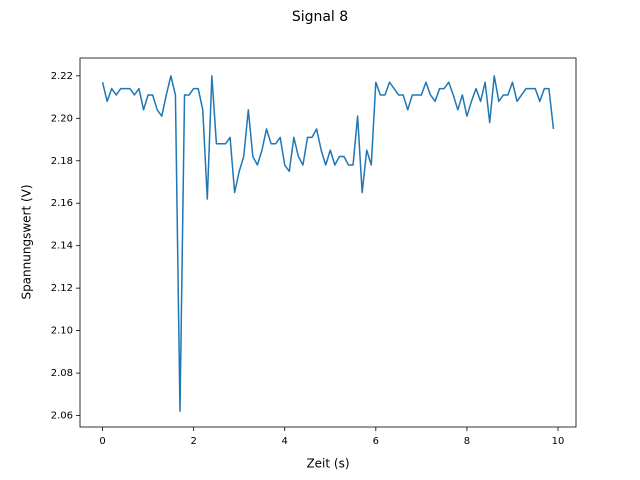 The width and height of the screenshot is (640, 480). Describe the element at coordinates (62, 288) in the screenshot. I see `y-tick-label: 2.12` at that location.